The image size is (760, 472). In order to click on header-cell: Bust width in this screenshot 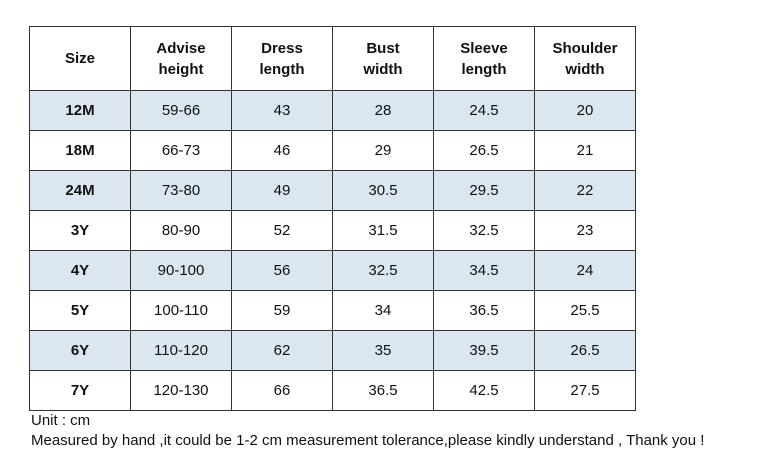, I will do `click(383, 58)`.